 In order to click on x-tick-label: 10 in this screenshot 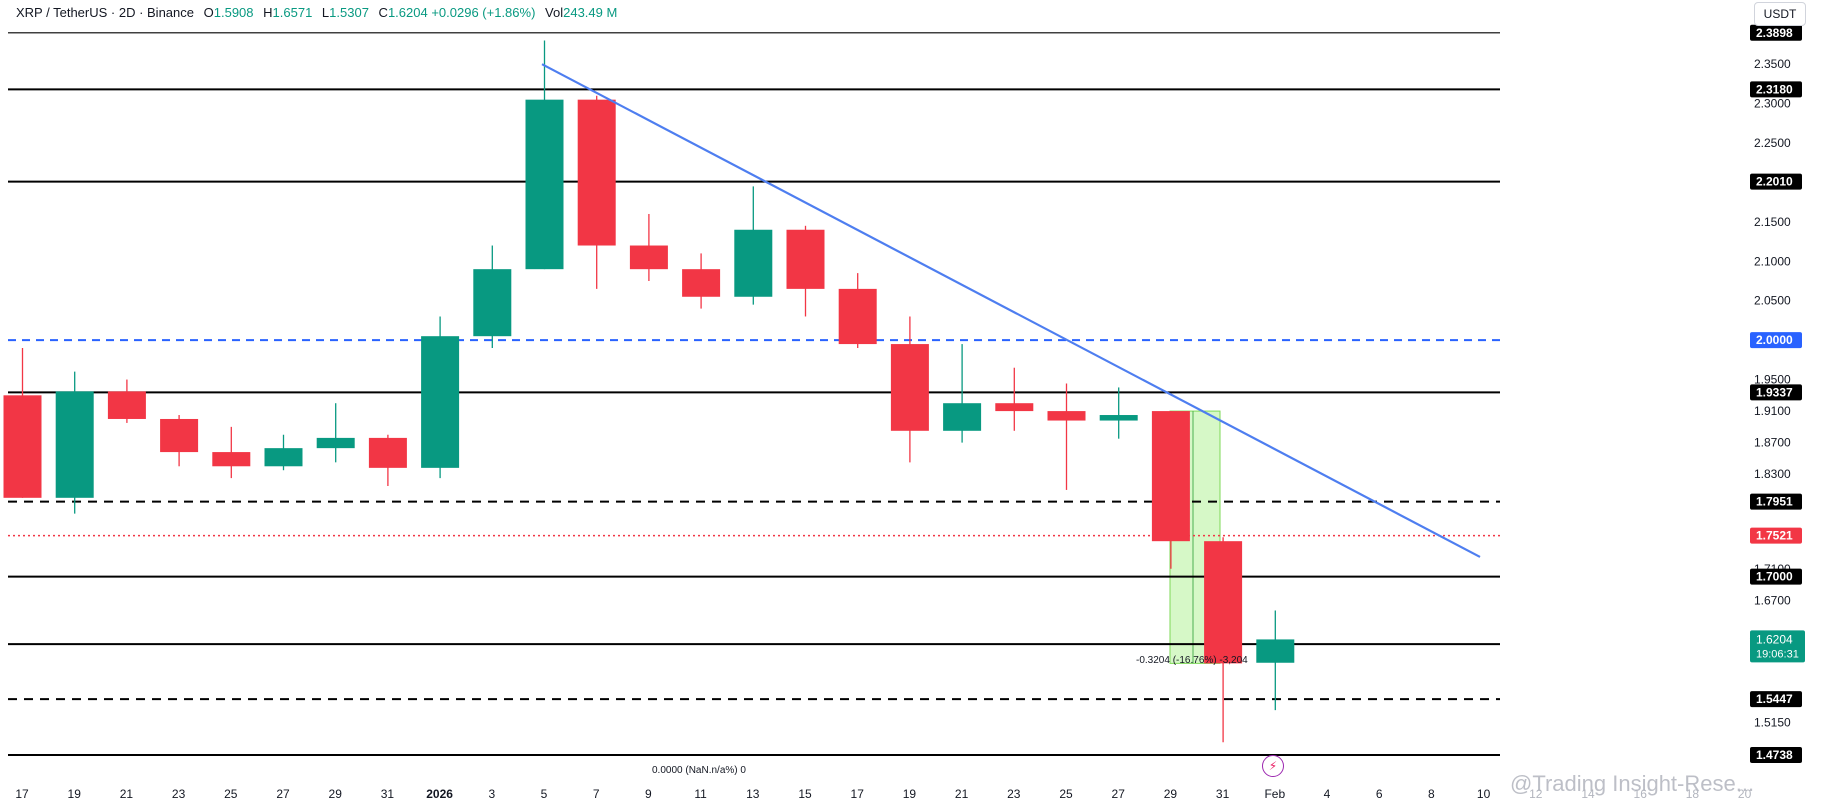, I will do `click(1484, 794)`.